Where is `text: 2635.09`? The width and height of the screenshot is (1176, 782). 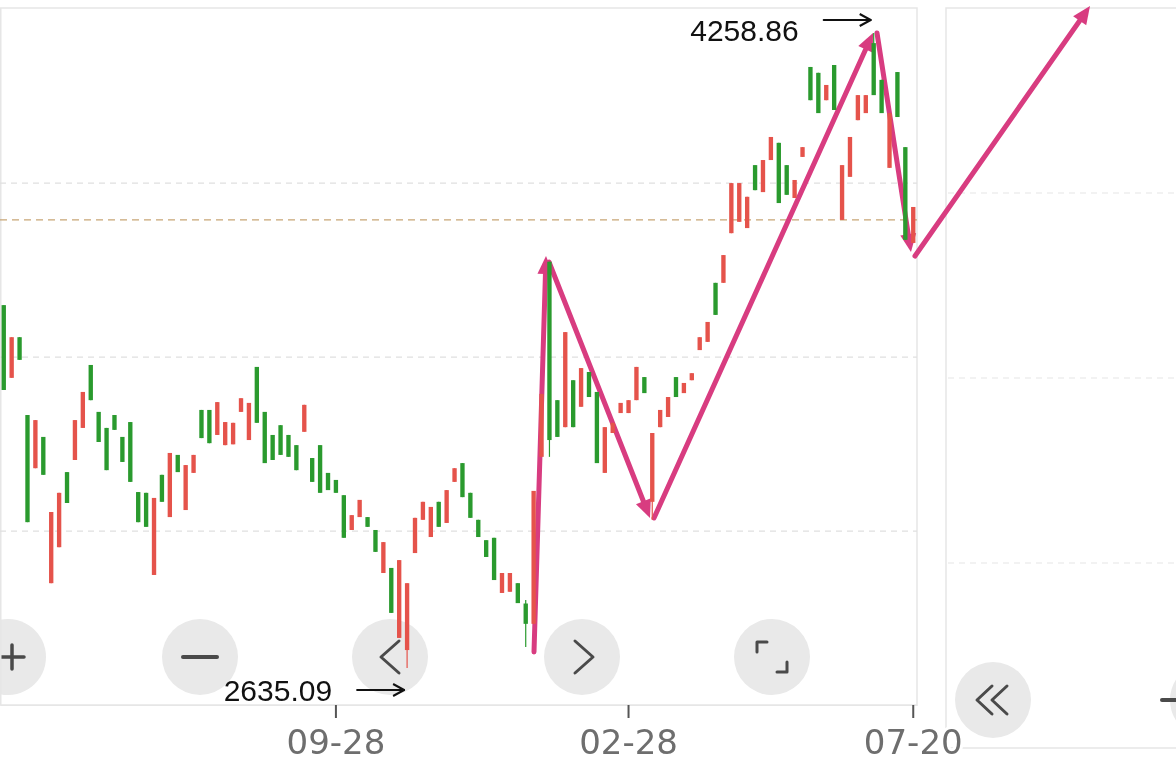 text: 2635.09 is located at coordinates (278, 690).